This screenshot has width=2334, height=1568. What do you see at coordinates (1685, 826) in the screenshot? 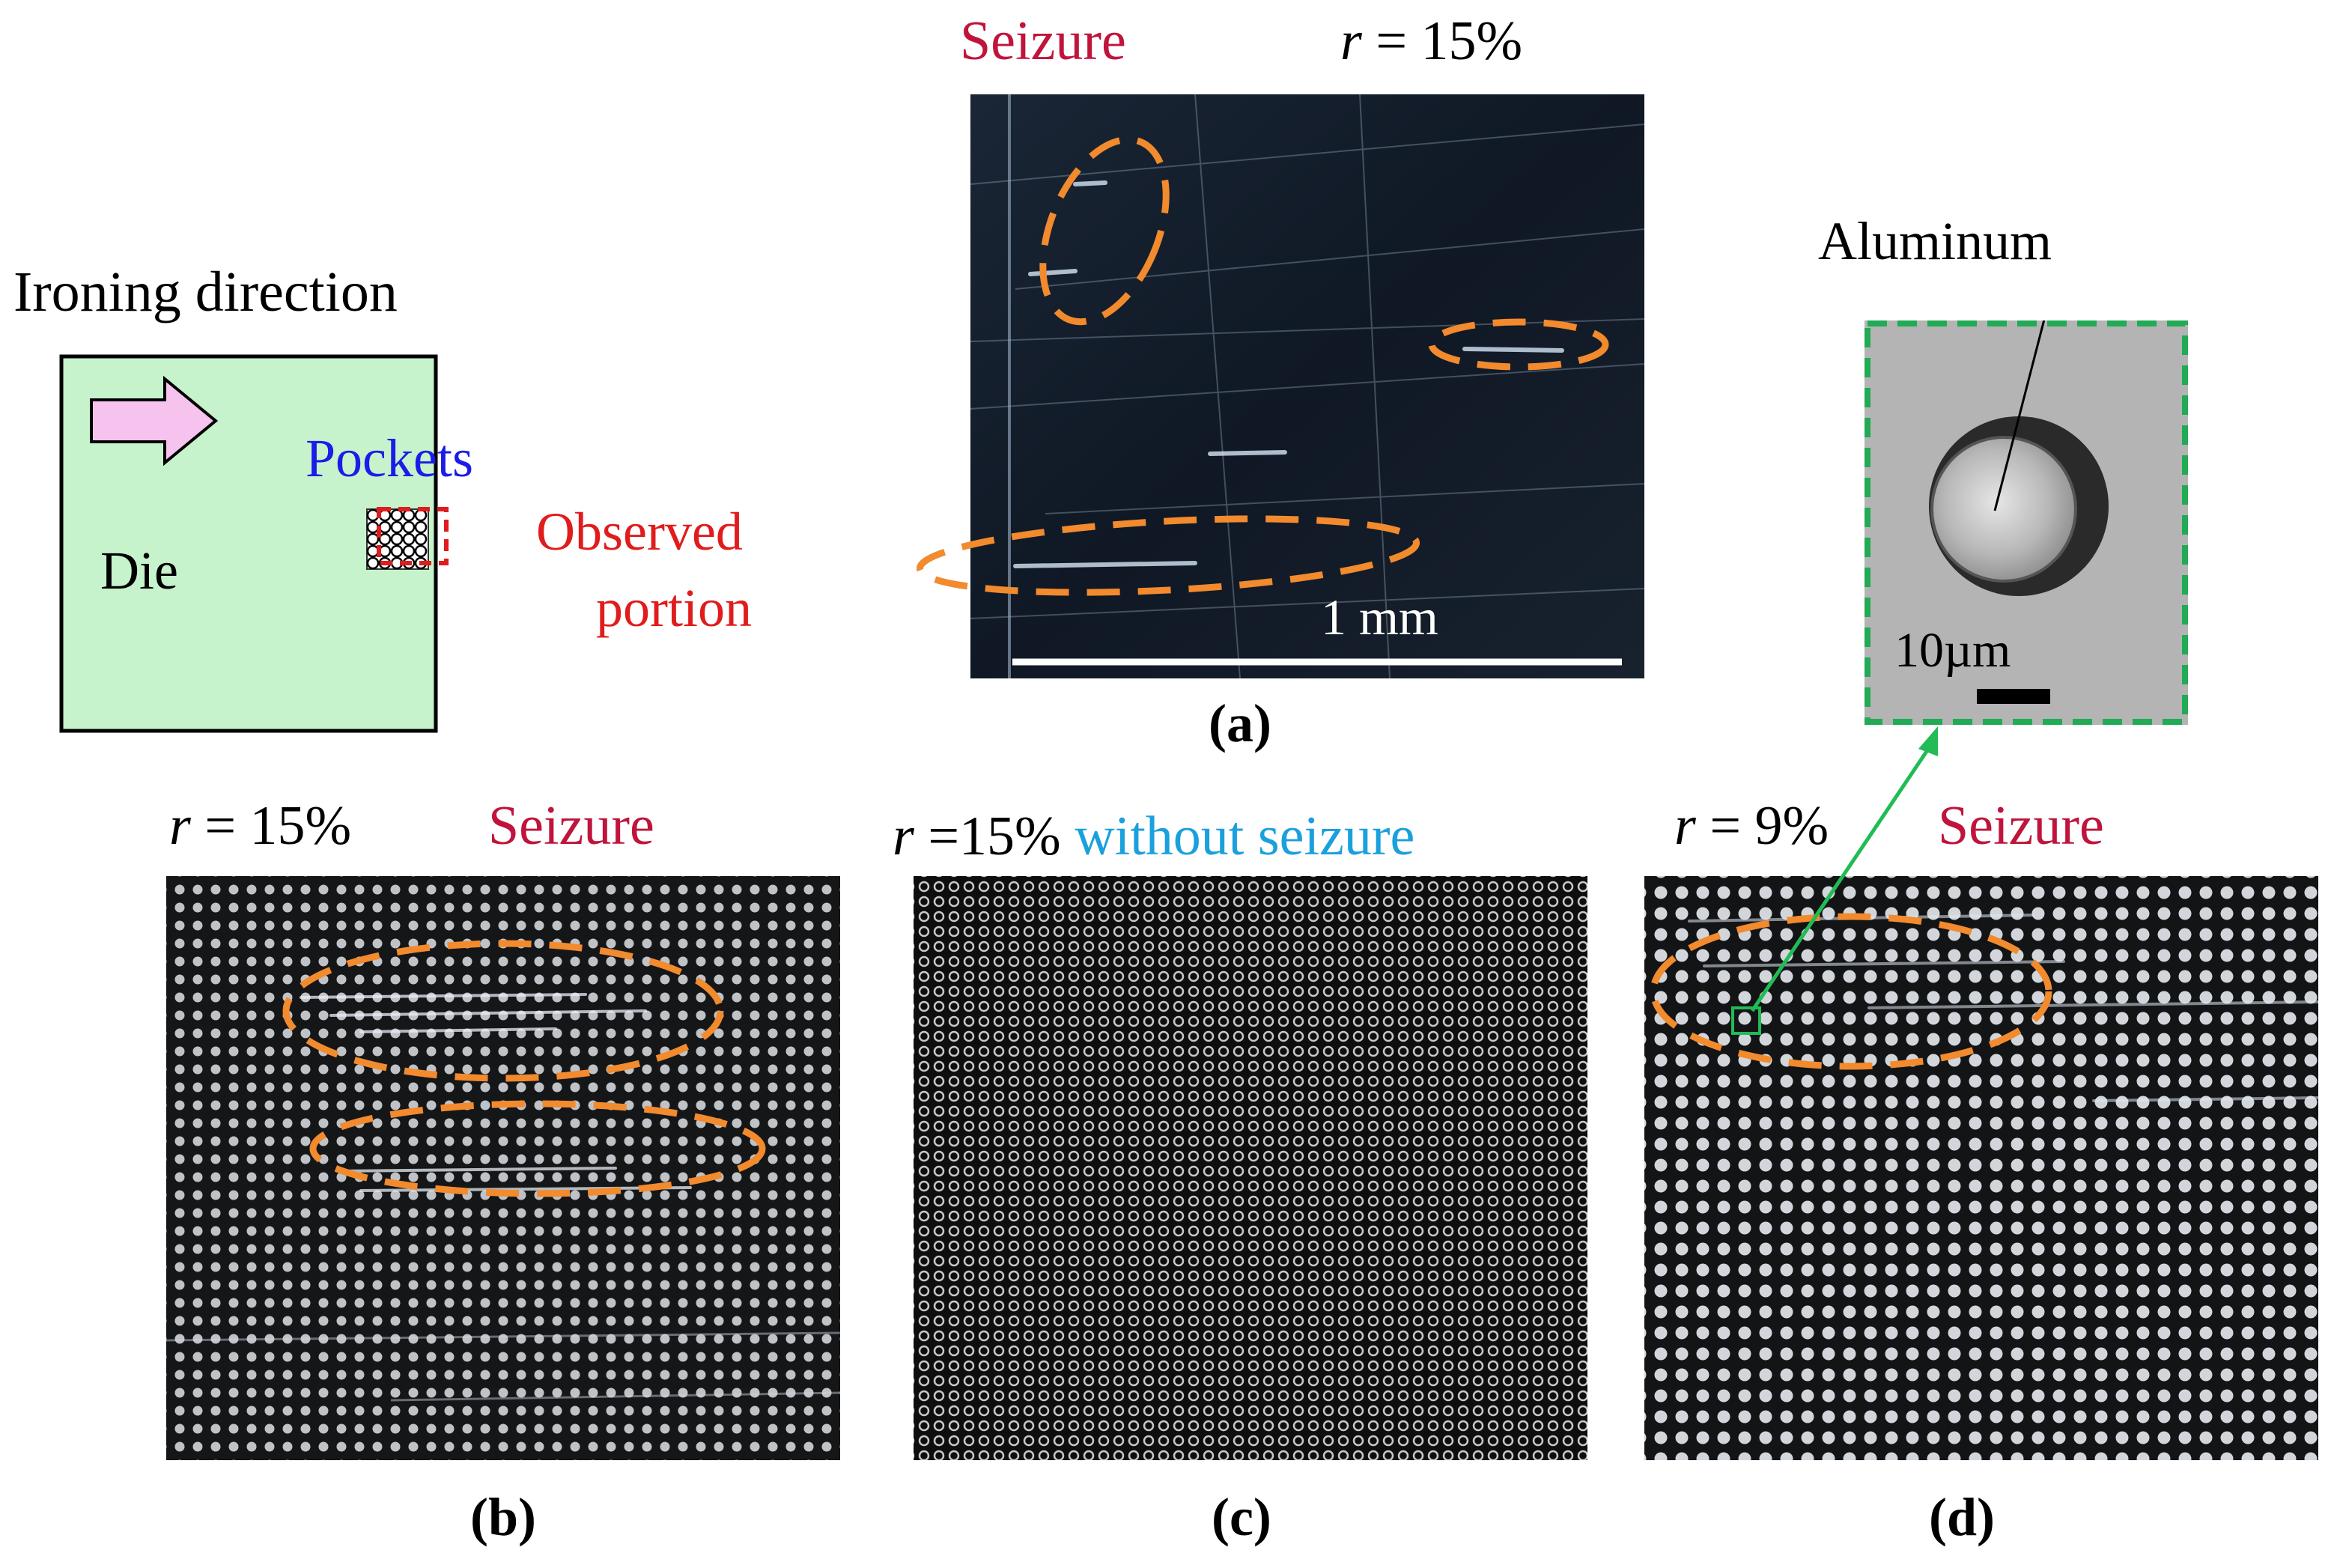
I see `panel-d-r-var: r` at bounding box center [1685, 826].